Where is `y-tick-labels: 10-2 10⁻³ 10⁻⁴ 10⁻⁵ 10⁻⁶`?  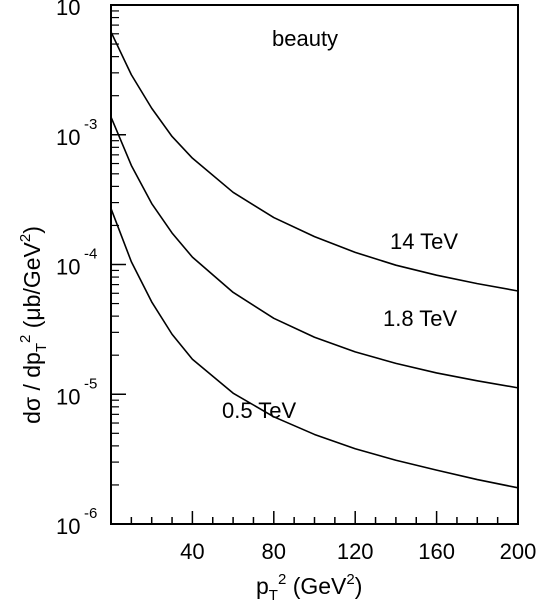 y-tick-labels: 10-2 10⁻³ 10⁻⁴ 10⁻⁵ 10⁻⁶ is located at coordinates (76, 269).